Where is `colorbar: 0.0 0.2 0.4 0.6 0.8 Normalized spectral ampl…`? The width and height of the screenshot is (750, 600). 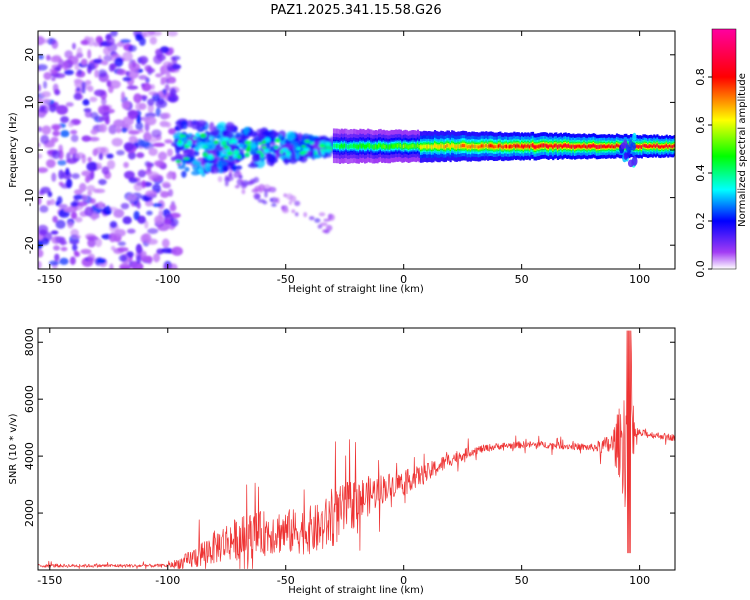 colorbar: 0.0 0.2 0.4 0.6 0.8 Normalized spectral ampl… is located at coordinates (721, 153).